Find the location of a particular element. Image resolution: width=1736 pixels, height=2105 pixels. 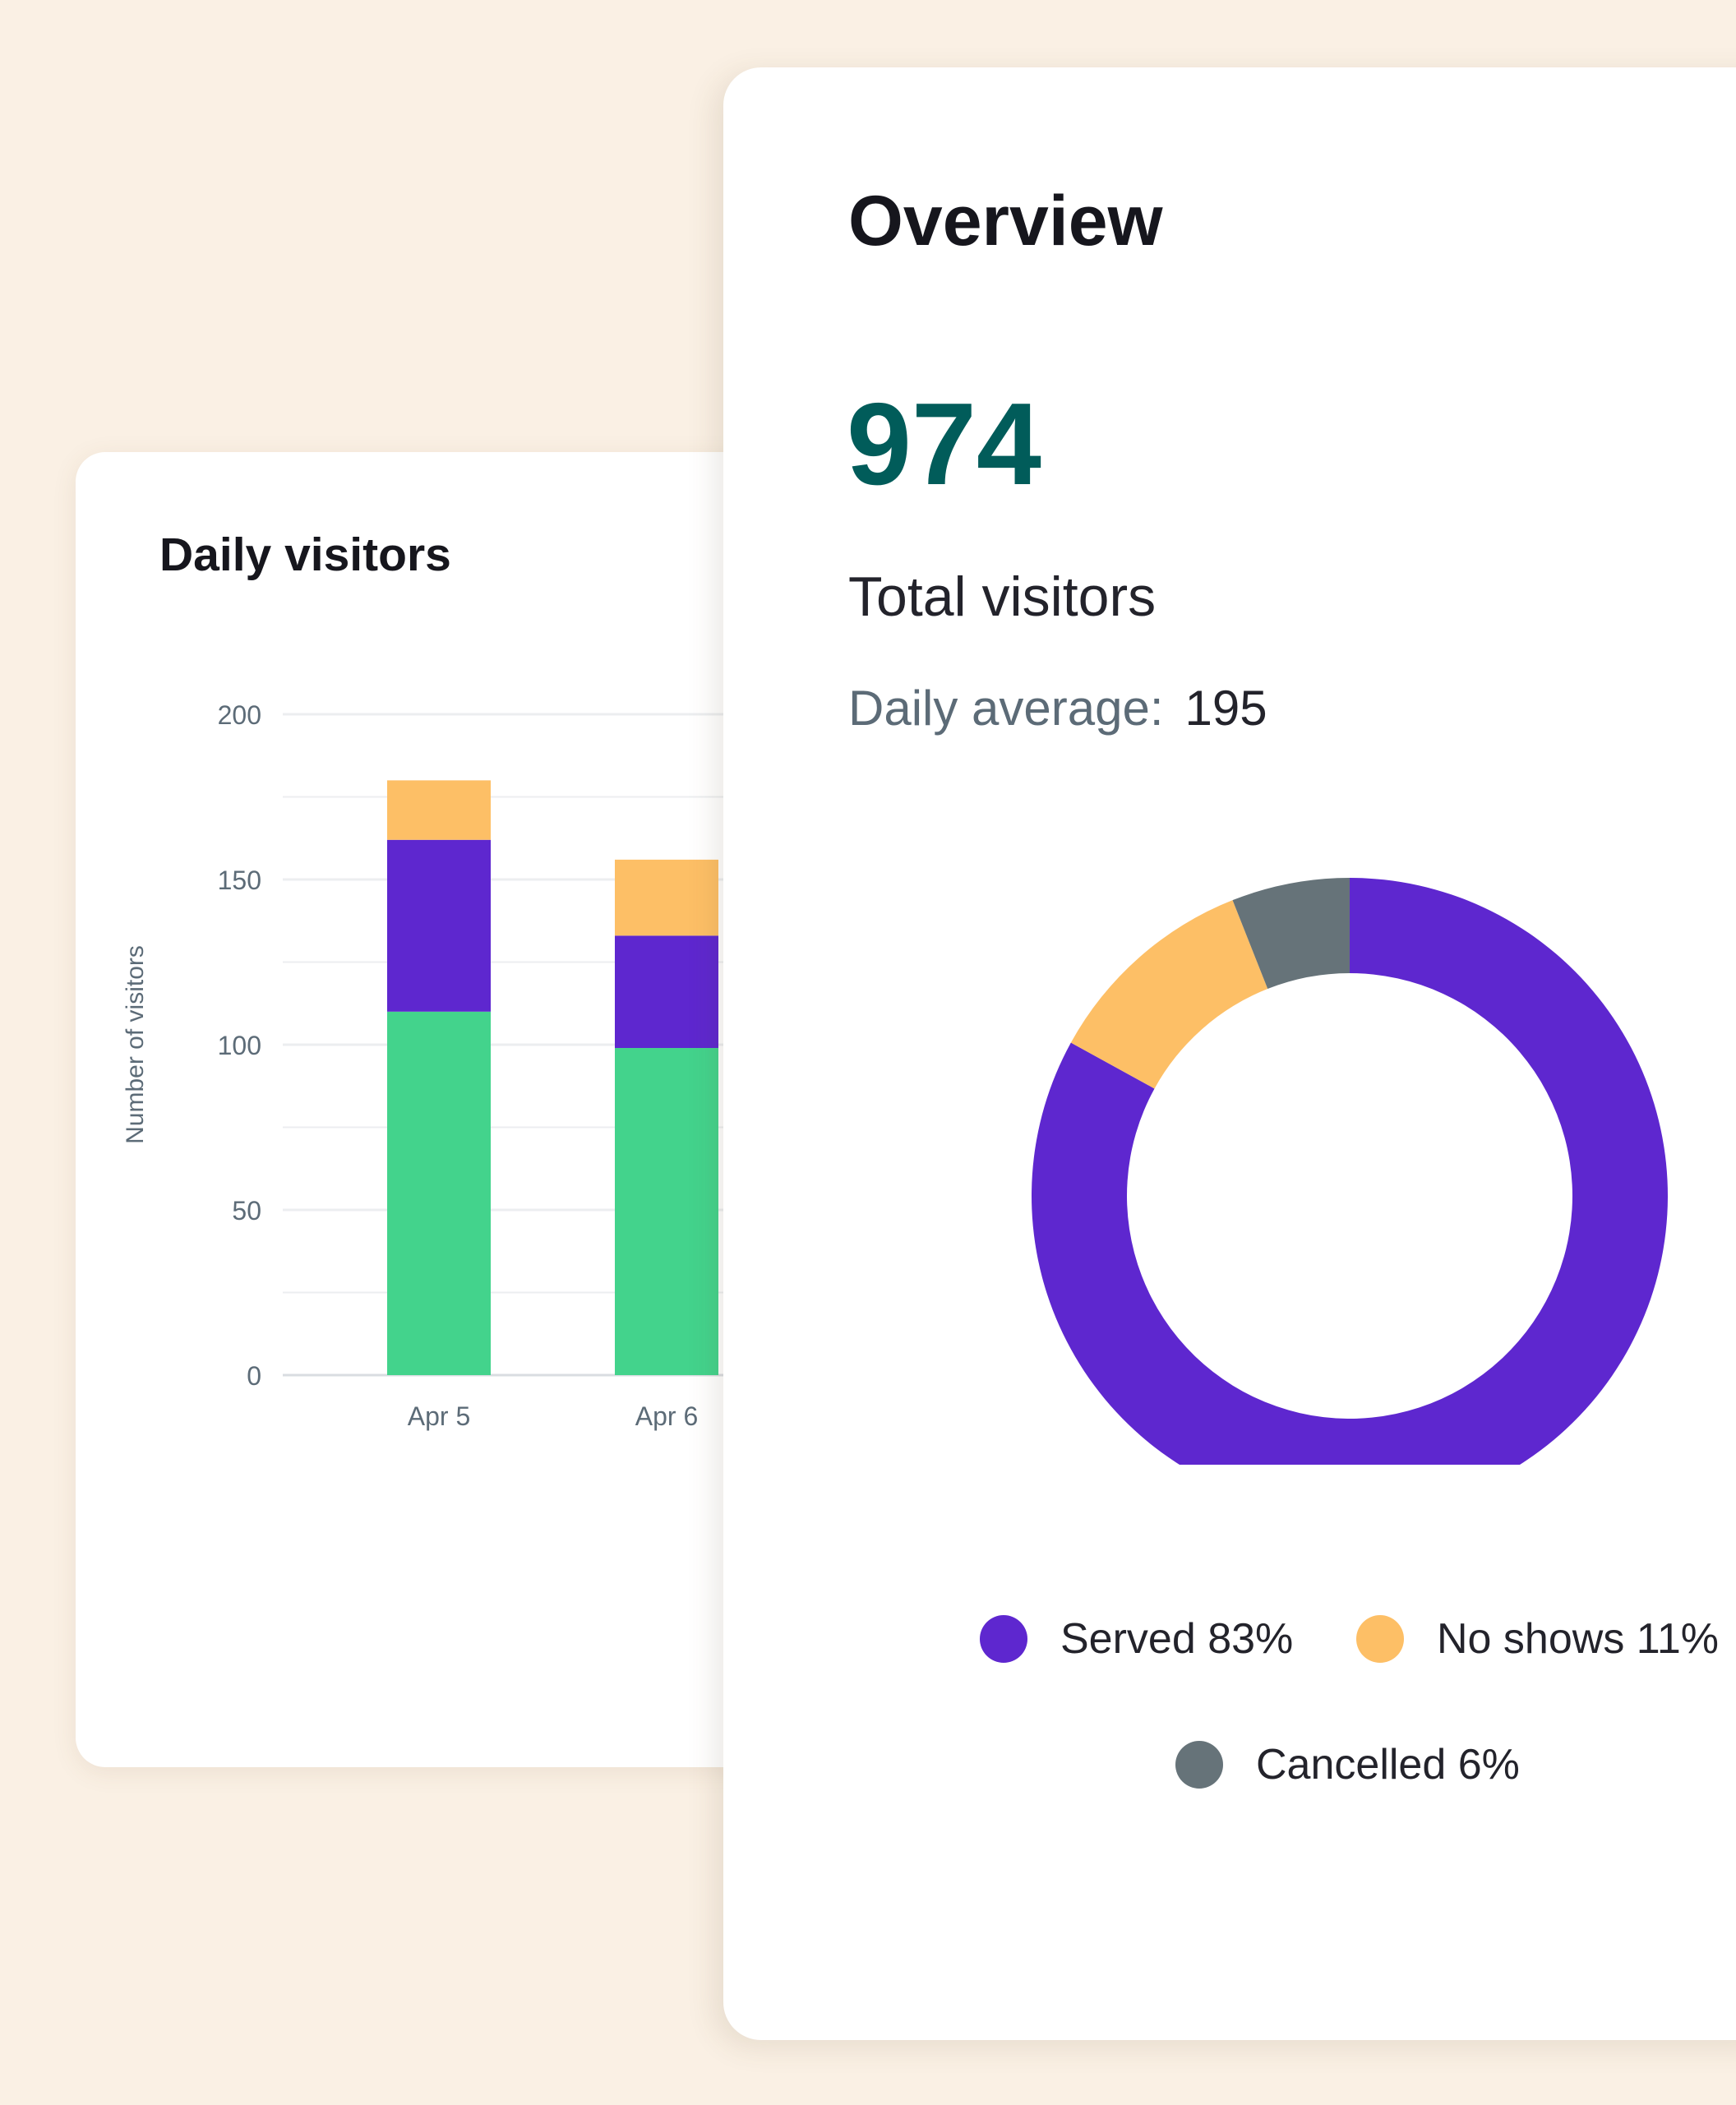

legend-item-cancelled: Cancelled 6% is located at coordinates (1348, 1764).